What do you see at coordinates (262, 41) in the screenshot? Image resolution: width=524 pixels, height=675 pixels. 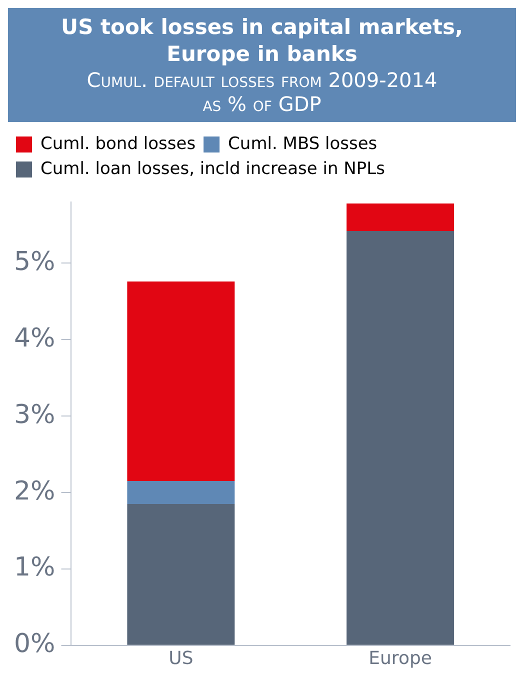 I see `chart-title: US took losses in capital markets, Europe in banks` at bounding box center [262, 41].